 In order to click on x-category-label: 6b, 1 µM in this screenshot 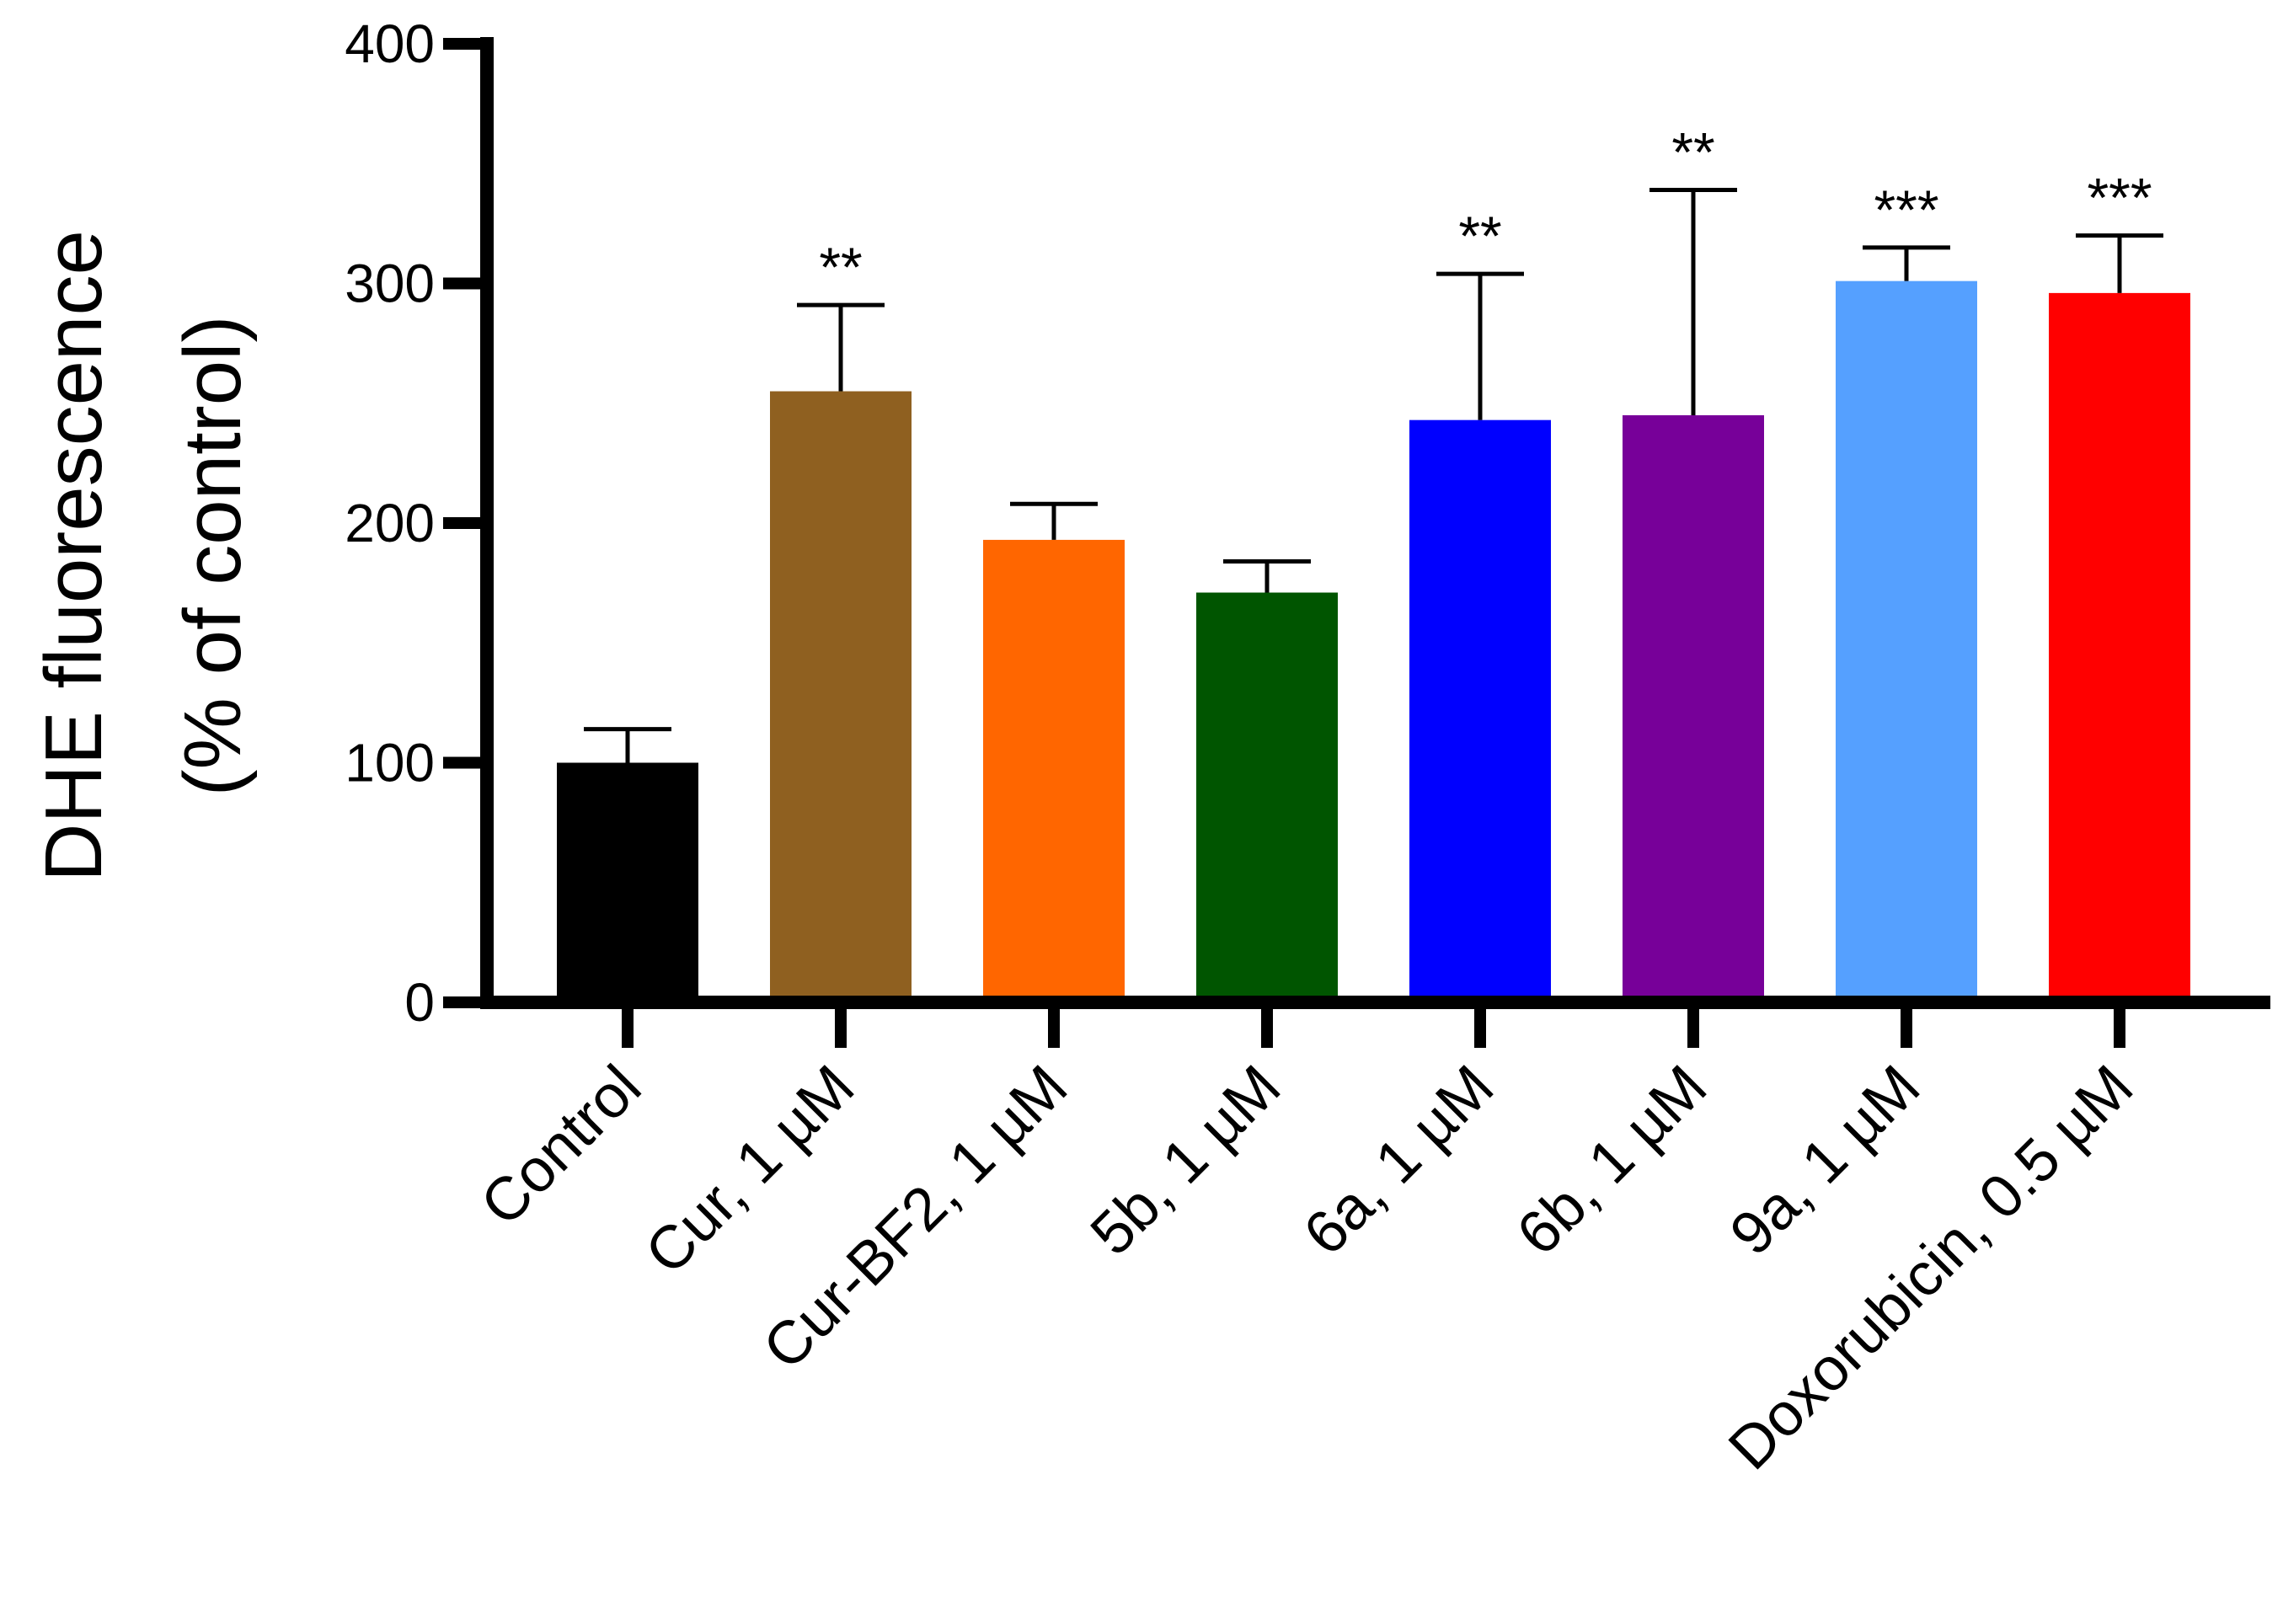, I will do `click(1612, 1161)`.